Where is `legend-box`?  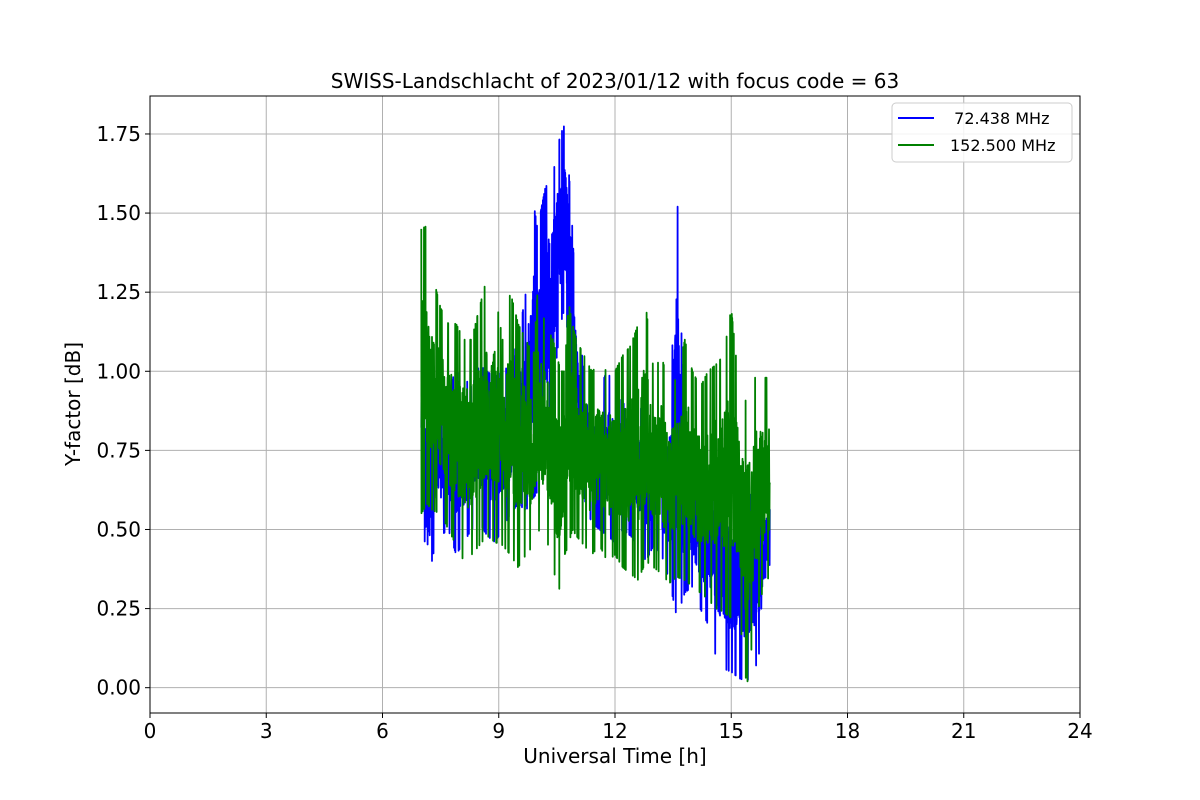
legend-box is located at coordinates (982, 132).